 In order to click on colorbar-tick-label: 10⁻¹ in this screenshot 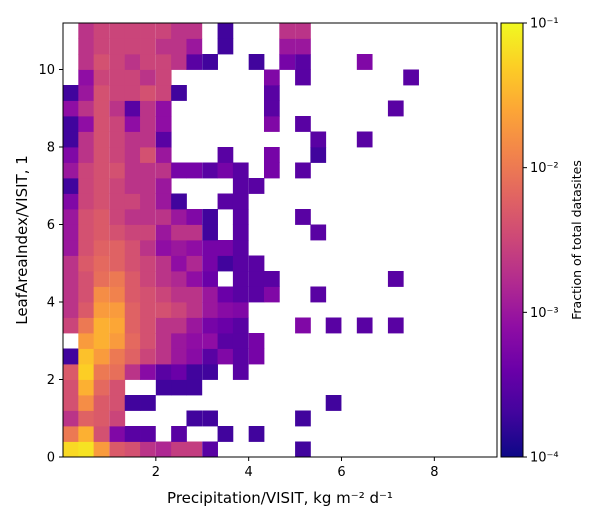, I will do `click(544, 24)`.